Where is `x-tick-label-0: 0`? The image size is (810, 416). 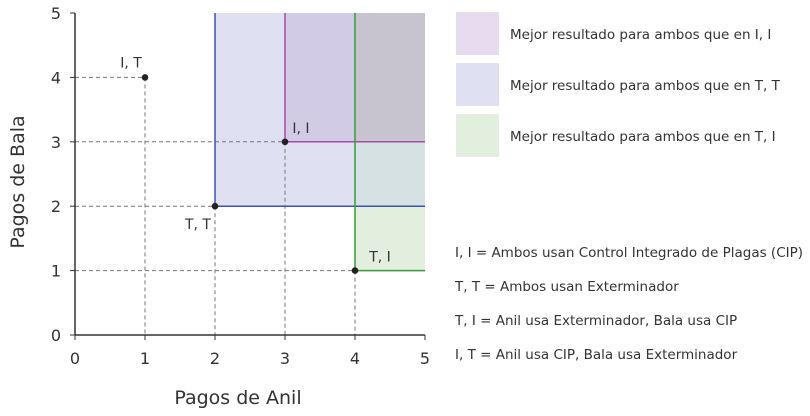
x-tick-label-0: 0 is located at coordinates (75, 358).